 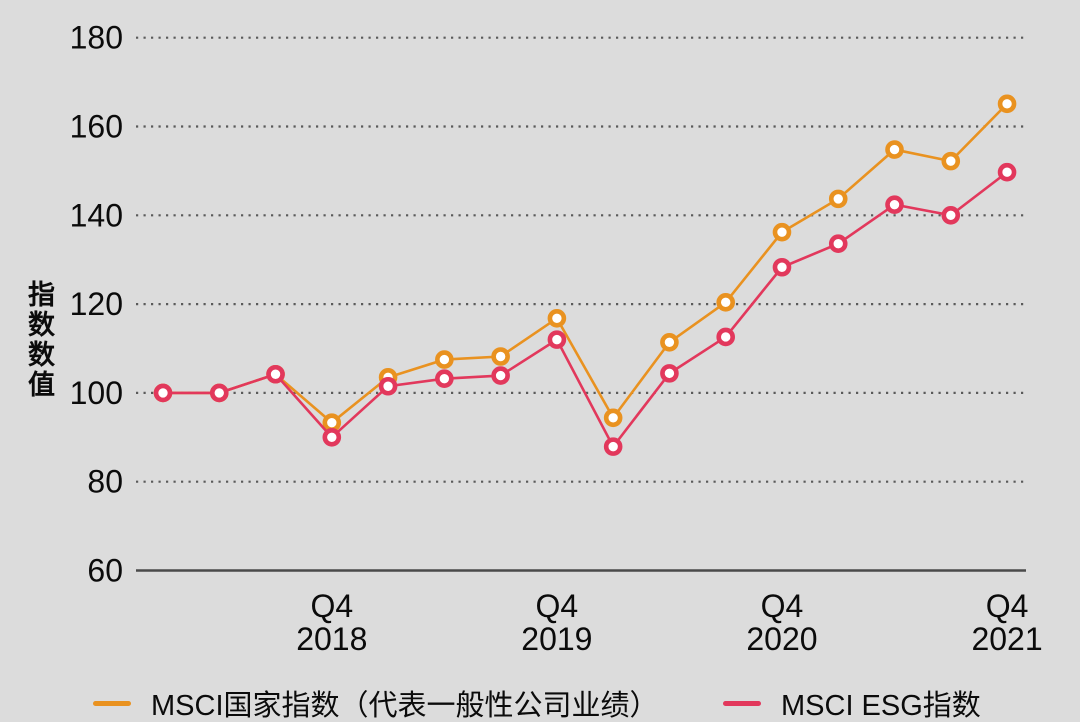 I want to click on legend: MSCI国家指数（代表一般性公司业绩） MSCI ESG指数, so click(x=540, y=703).